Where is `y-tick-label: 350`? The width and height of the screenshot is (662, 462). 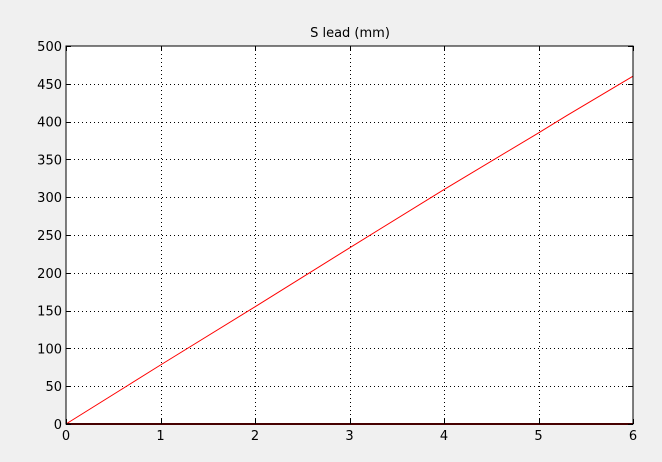 y-tick-label: 350 is located at coordinates (49, 160).